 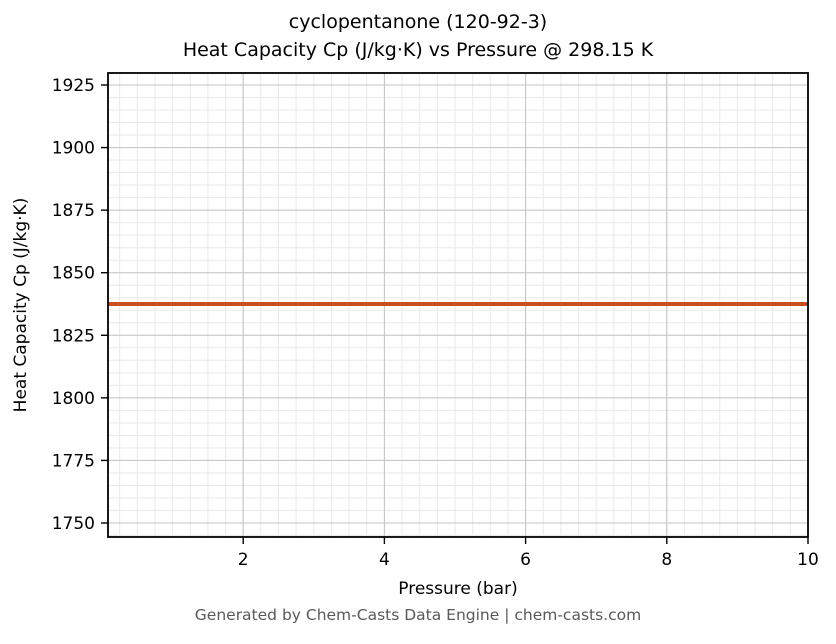 What do you see at coordinates (243, 560) in the screenshot?
I see `x-tick-label: 2` at bounding box center [243, 560].